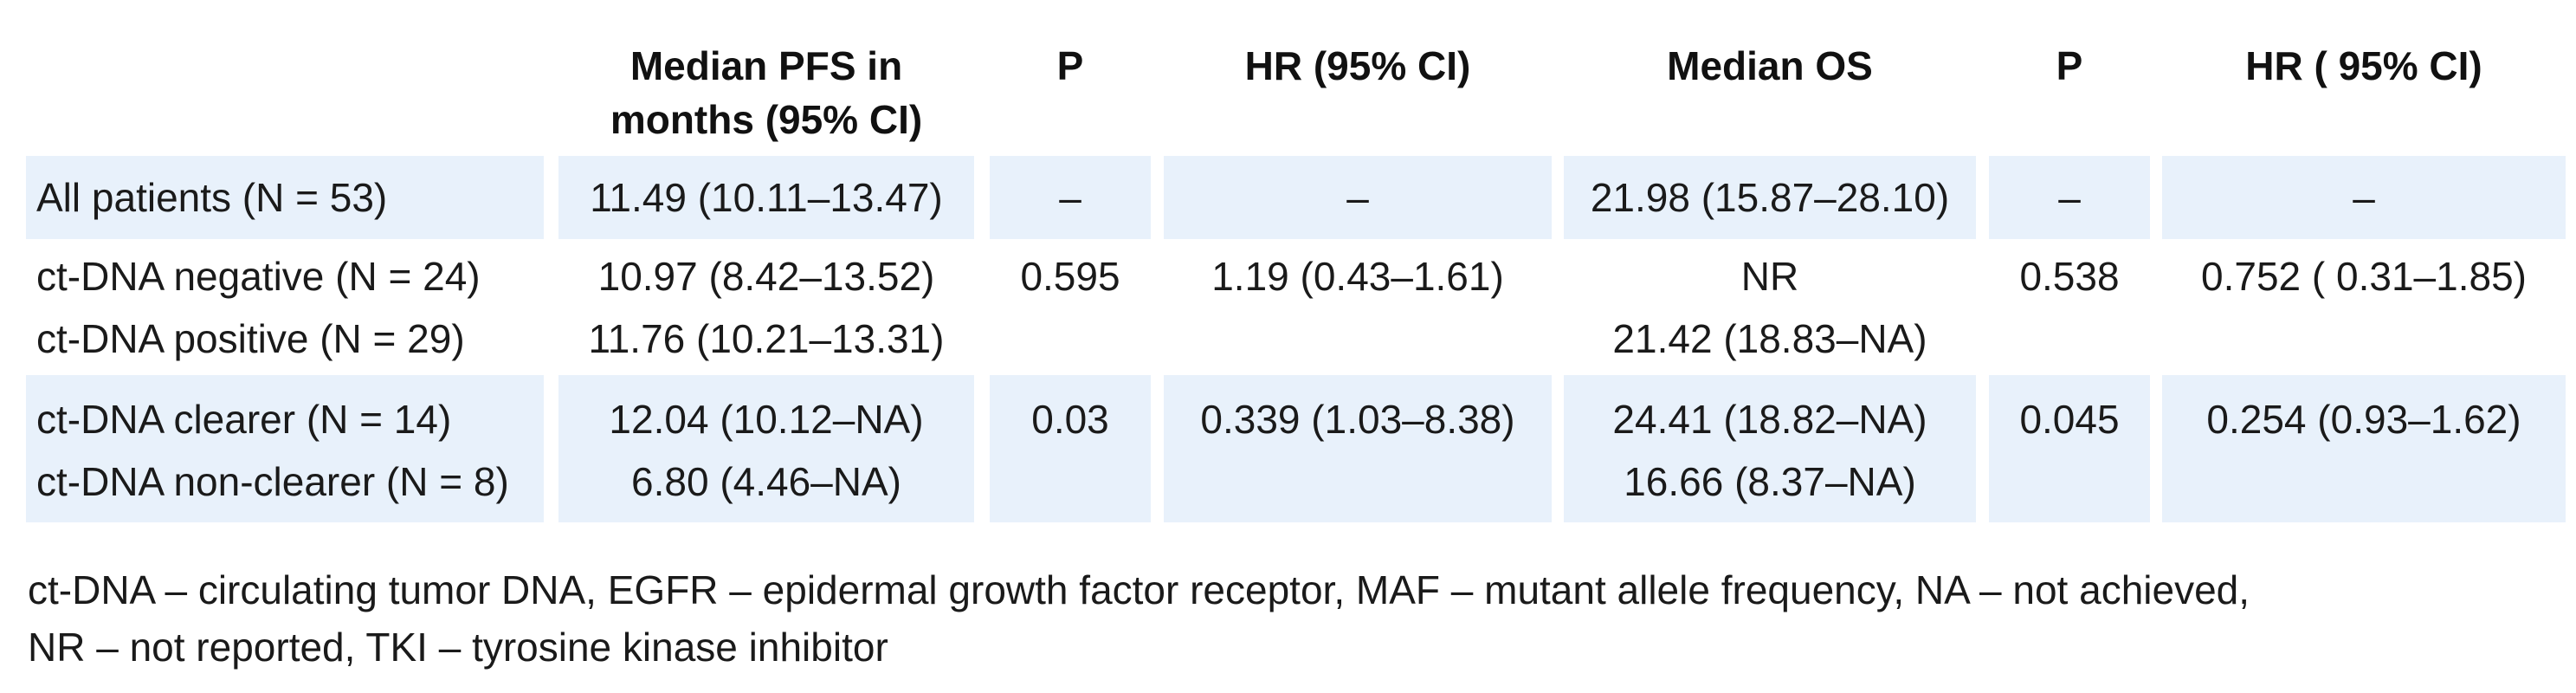  Describe the element at coordinates (1770, 419) in the screenshot. I see `cell-median-os: 24.41 (18.82–NA)` at that location.